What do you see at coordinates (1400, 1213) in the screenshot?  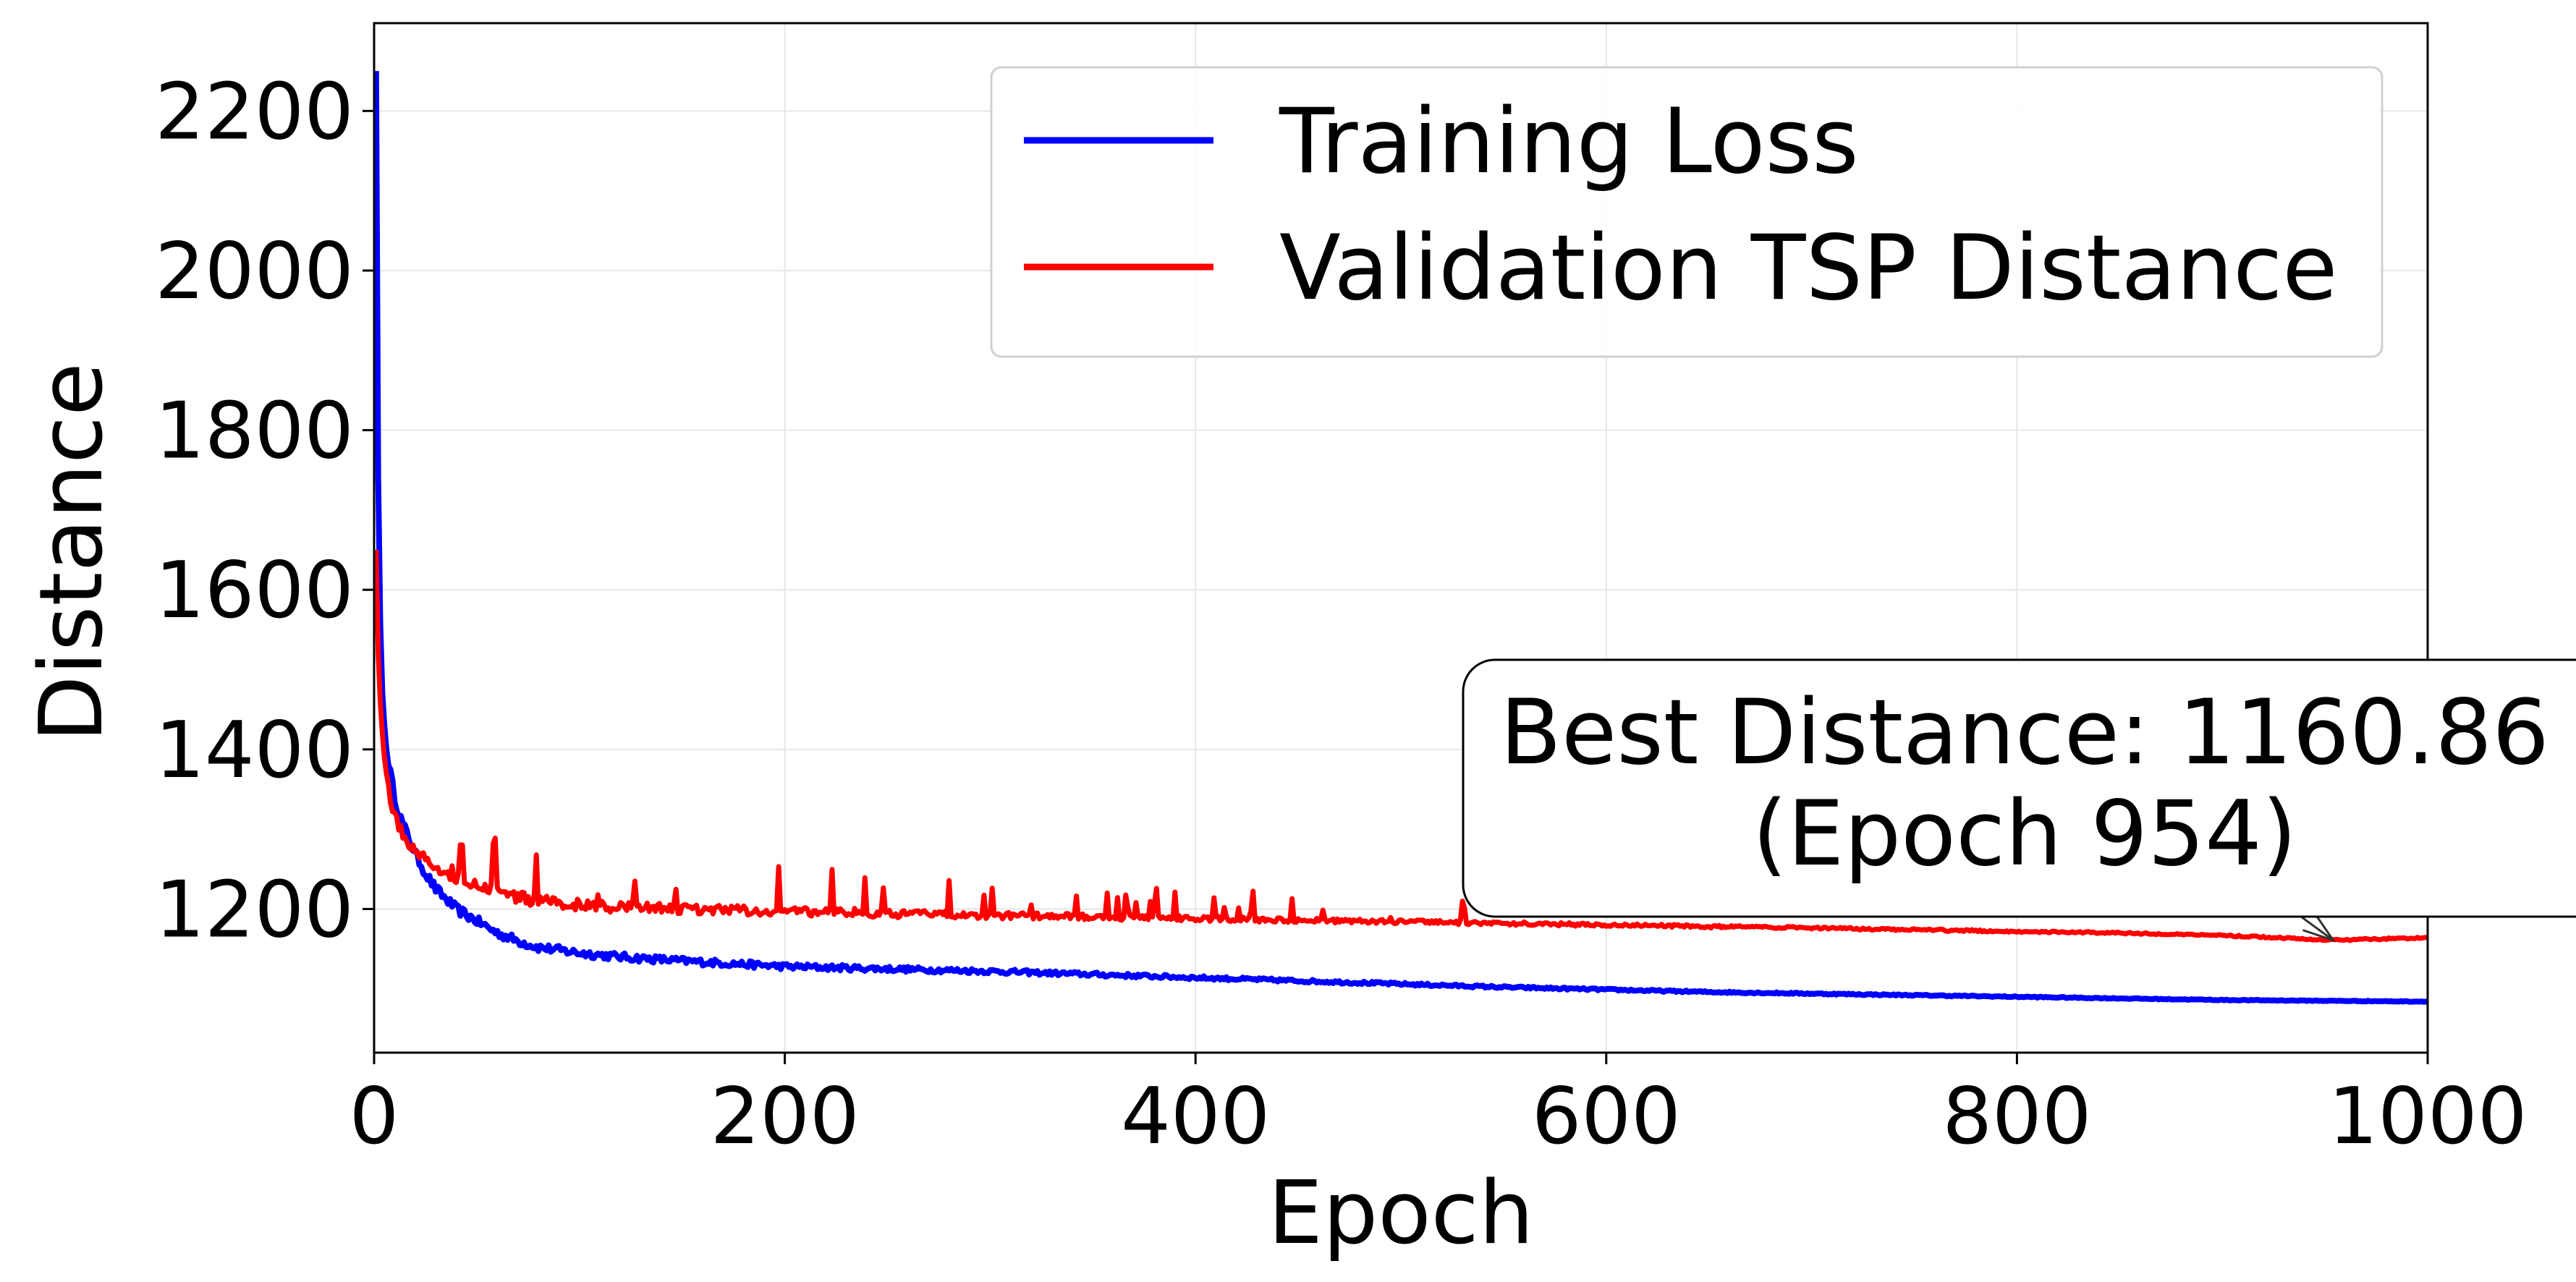 I see `x-axis-title: Epoch` at bounding box center [1400, 1213].